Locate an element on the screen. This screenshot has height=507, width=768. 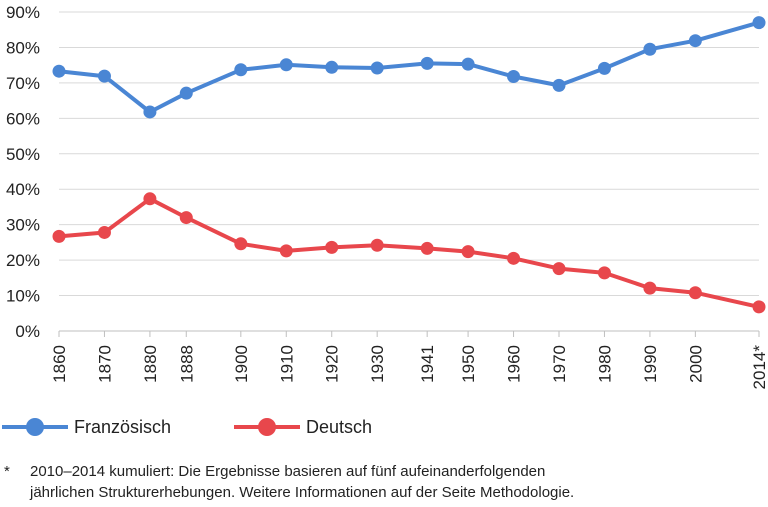
x-tick-label: 2000 is located at coordinates (695, 364).